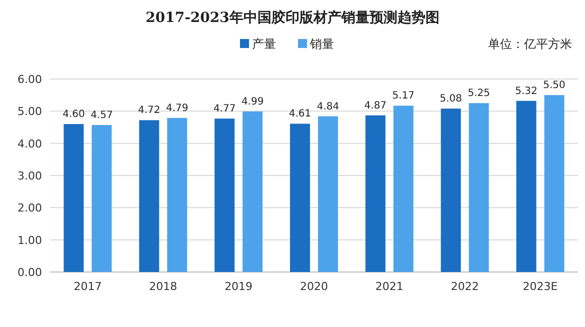  Describe the element at coordinates (101, 115) in the screenshot. I see `data-label: 4.57` at that location.